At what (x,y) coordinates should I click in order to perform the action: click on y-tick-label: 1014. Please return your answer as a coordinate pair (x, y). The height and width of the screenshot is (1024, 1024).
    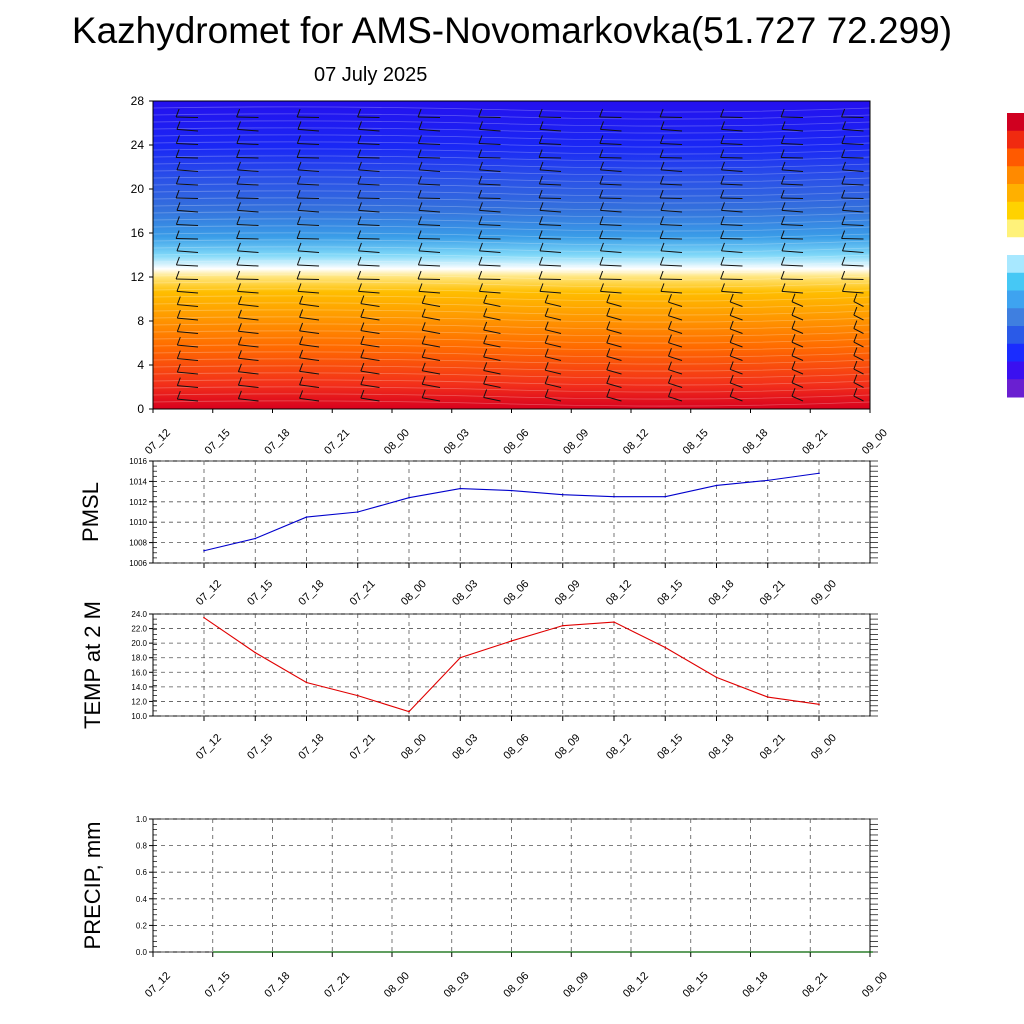
    Looking at the image, I should click on (138, 481).